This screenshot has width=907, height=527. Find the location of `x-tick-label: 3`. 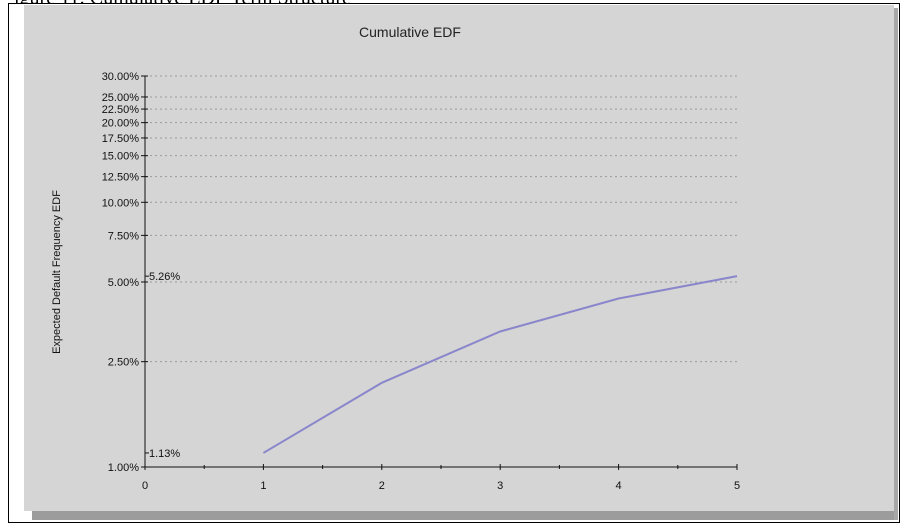

x-tick-label: 3 is located at coordinates (500, 486).